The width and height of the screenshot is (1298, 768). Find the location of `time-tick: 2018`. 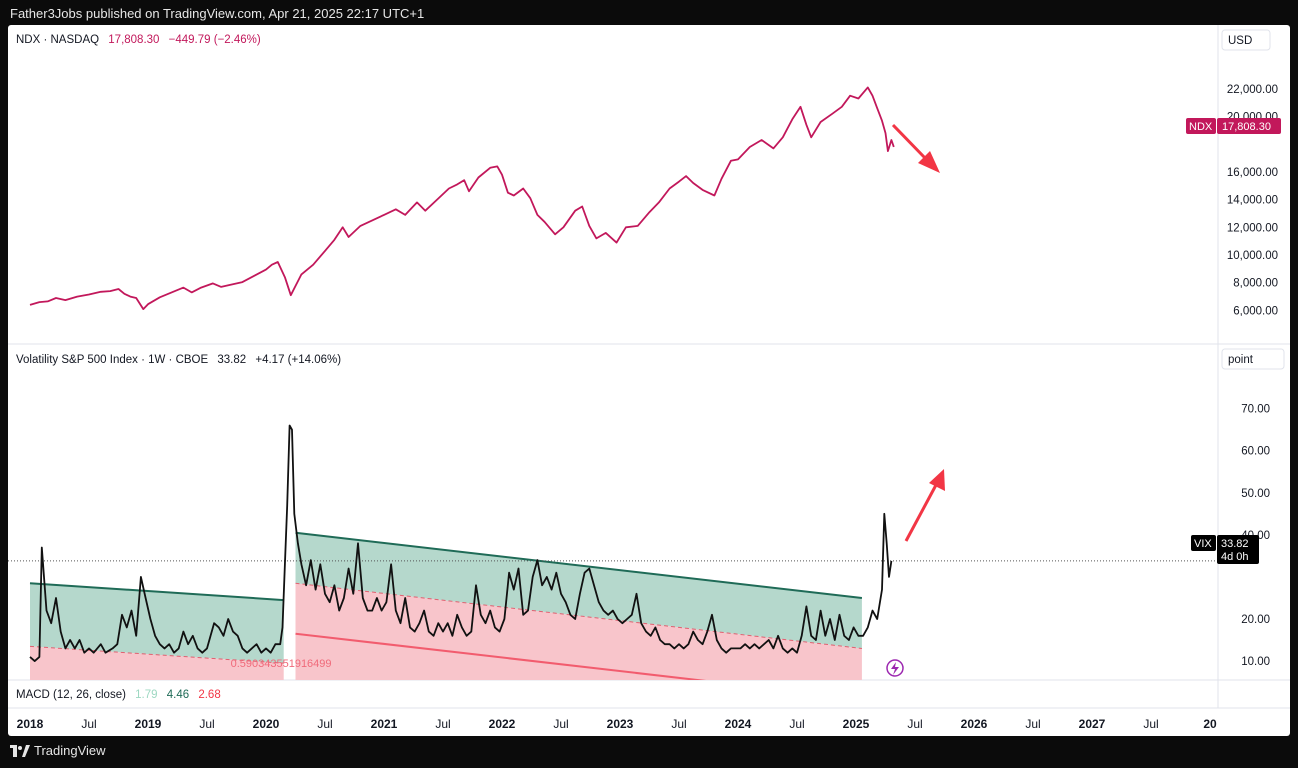

time-tick: 2018 is located at coordinates (30, 724).